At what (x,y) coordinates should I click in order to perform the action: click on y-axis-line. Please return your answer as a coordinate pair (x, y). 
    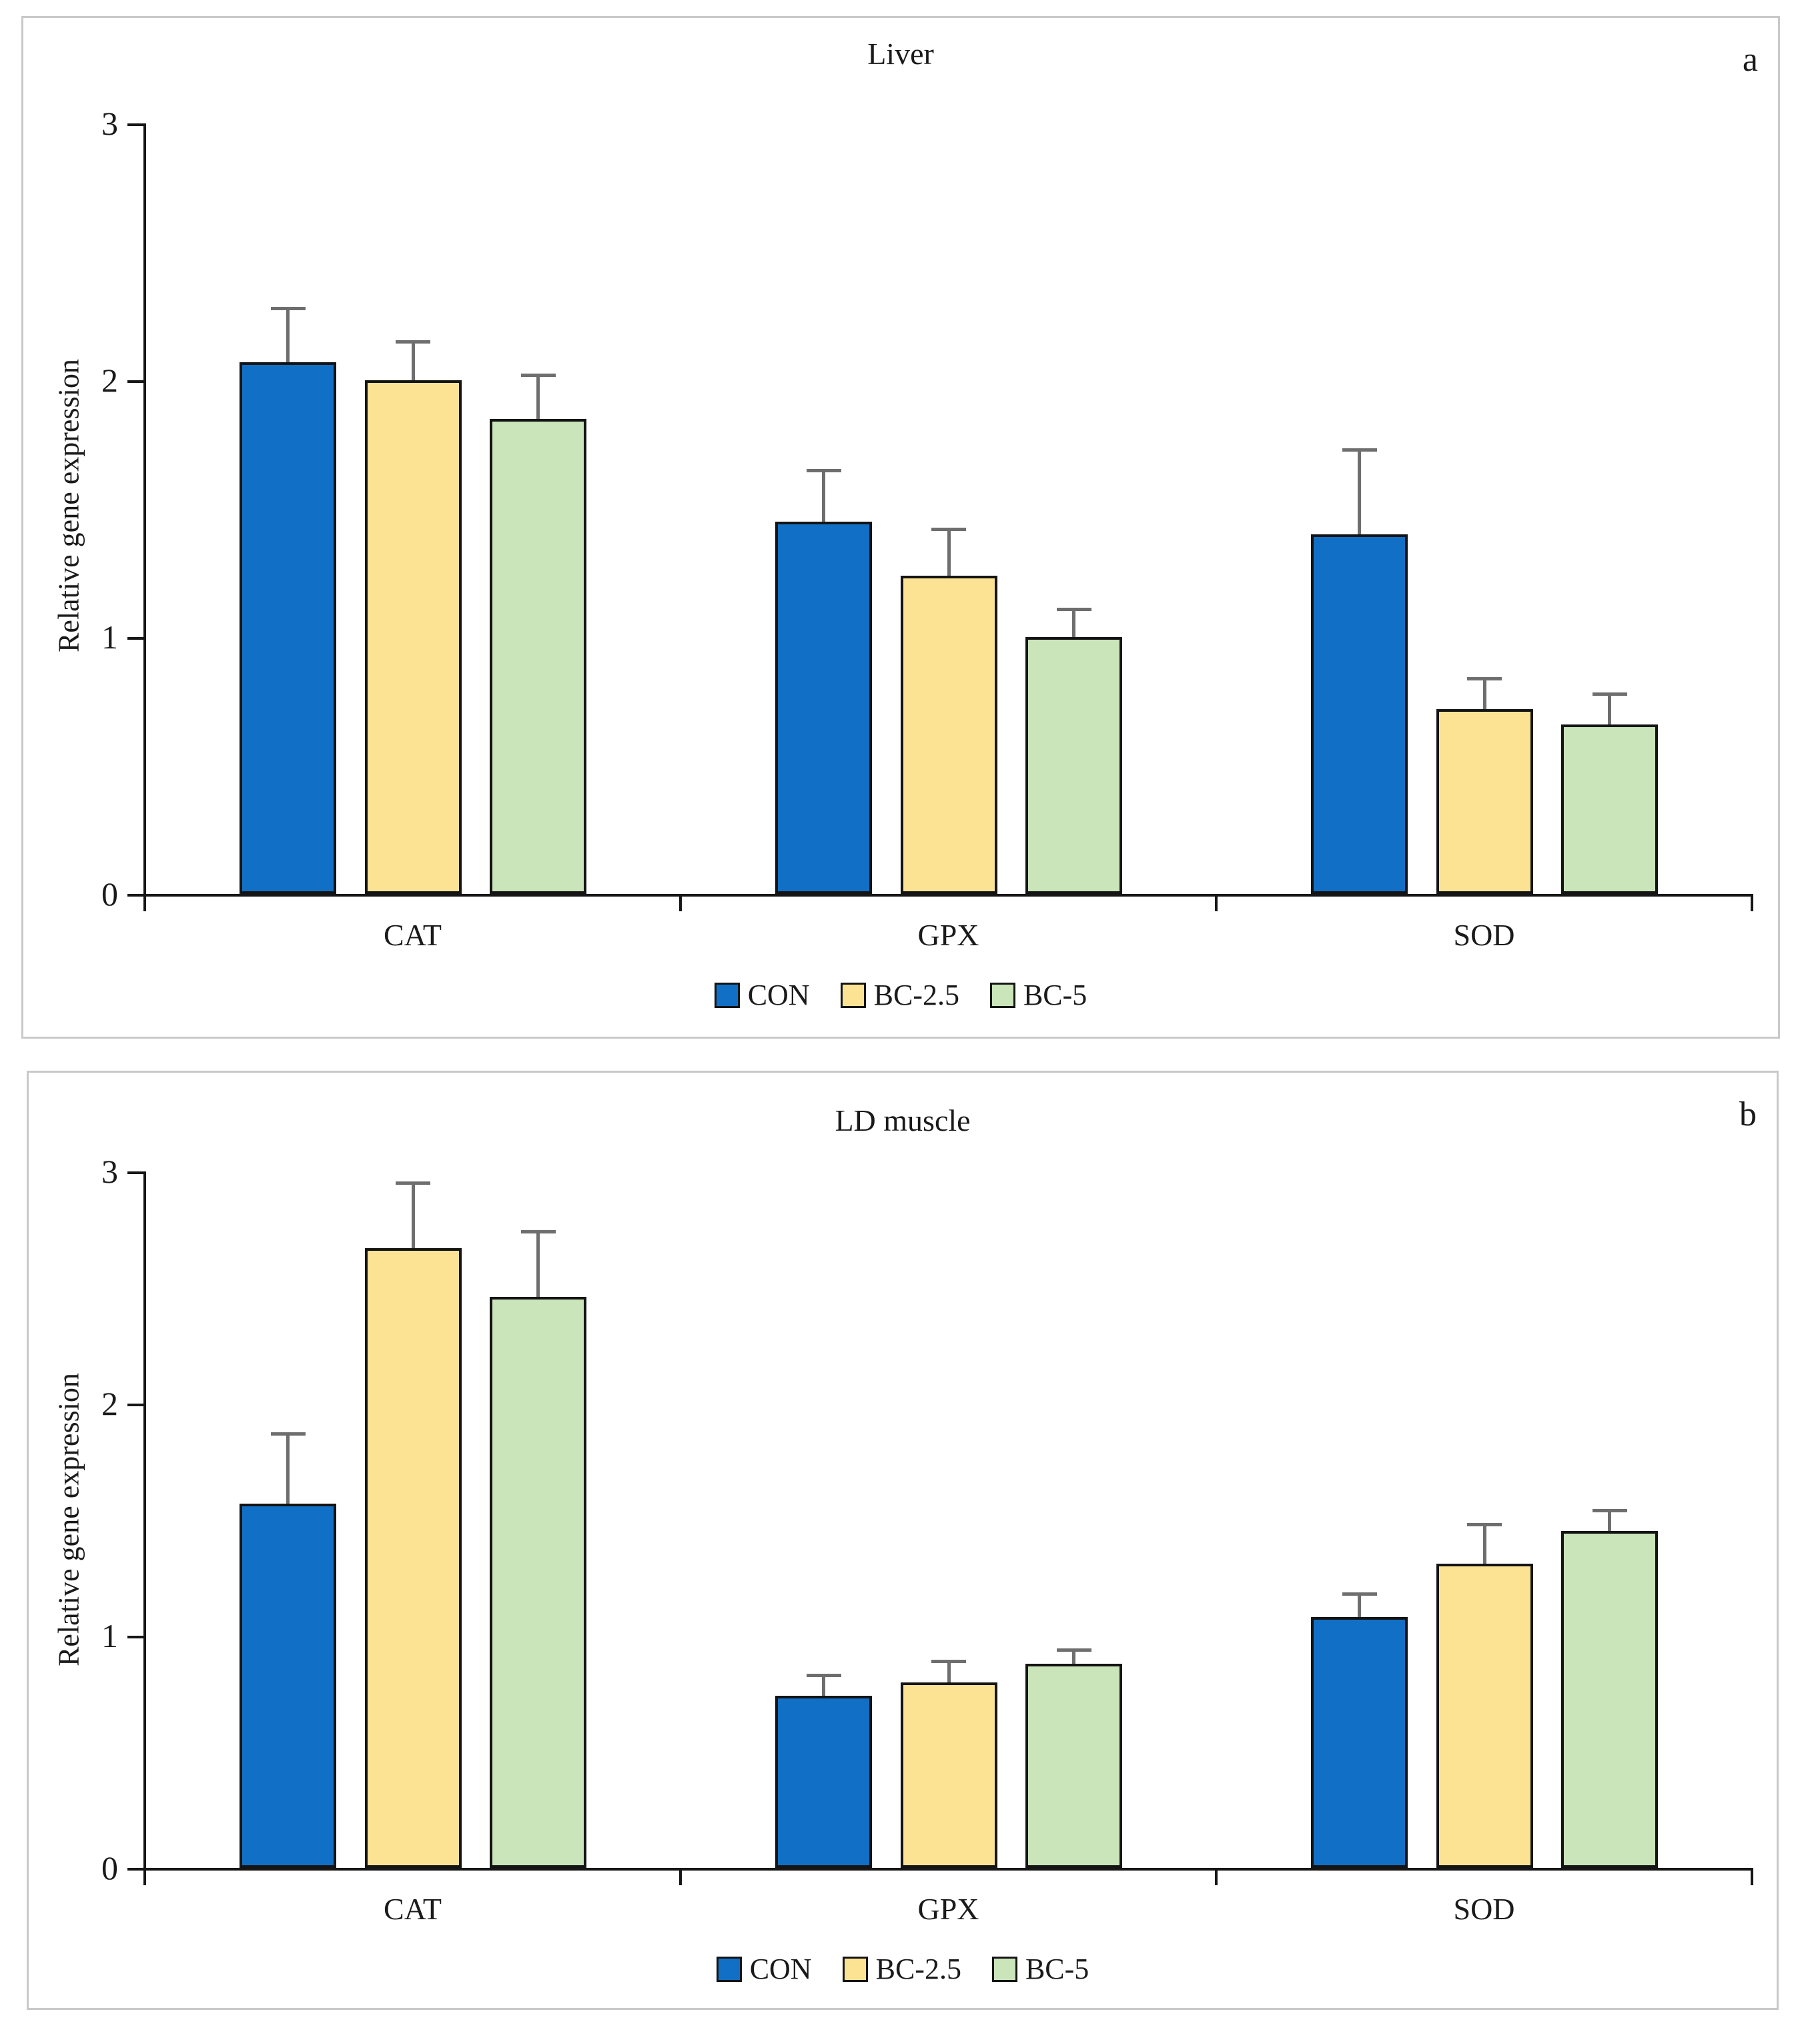
    Looking at the image, I should click on (144, 510).